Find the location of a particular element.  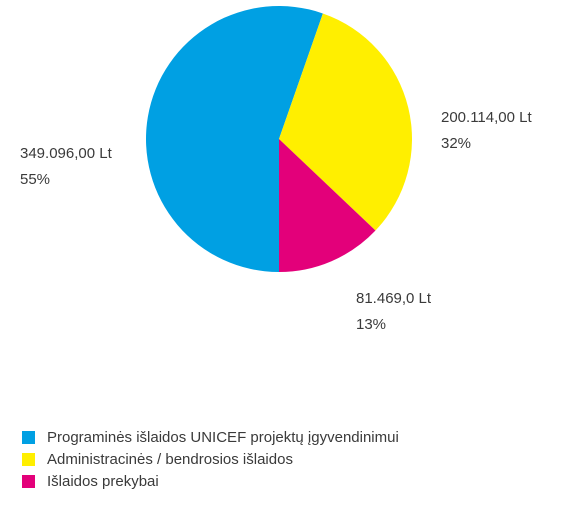

slice-percent-label: 55% is located at coordinates (35, 179).